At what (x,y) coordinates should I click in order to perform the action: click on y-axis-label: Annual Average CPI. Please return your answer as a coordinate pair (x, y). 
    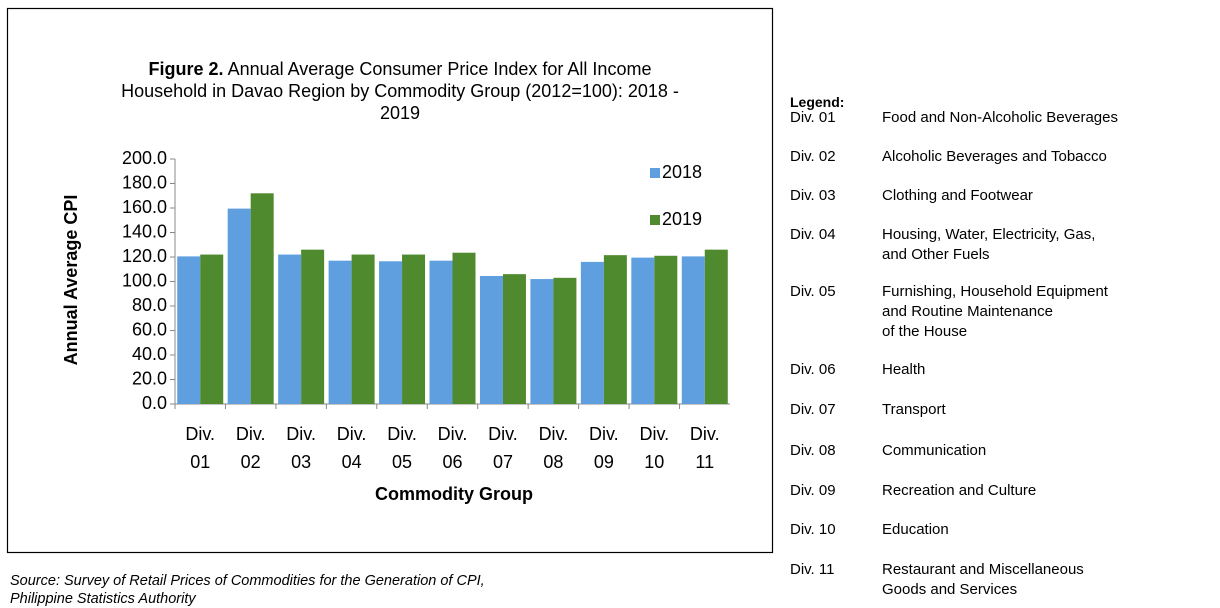
    Looking at the image, I should click on (71, 280).